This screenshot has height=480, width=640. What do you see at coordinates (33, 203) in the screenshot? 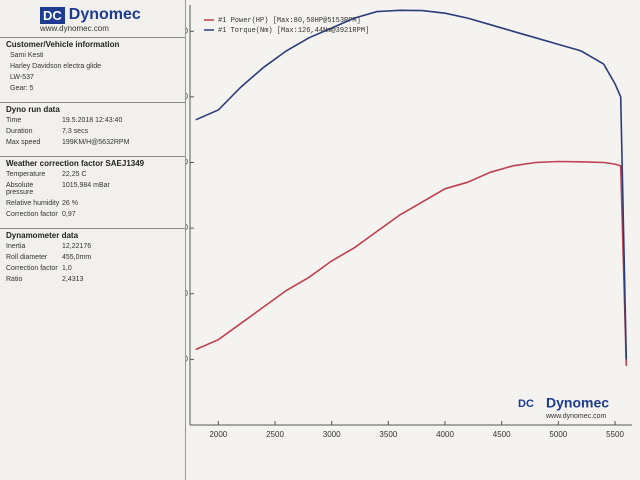
I see `info-label: Relative humidity` at bounding box center [33, 203].